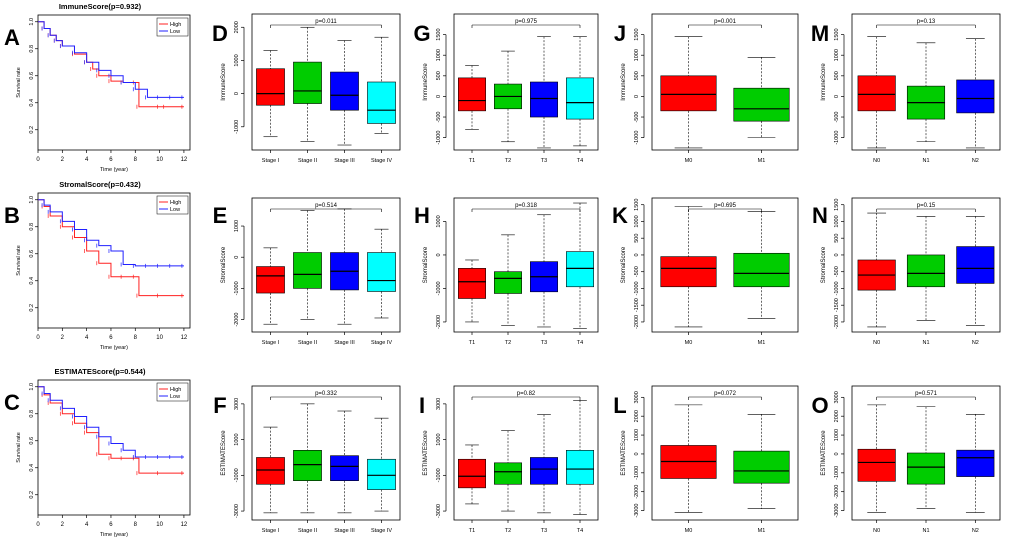 The width and height of the screenshot is (1020, 548). What do you see at coordinates (439, 96) in the screenshot?
I see `box-G-ytick-label: 0` at bounding box center [439, 96].